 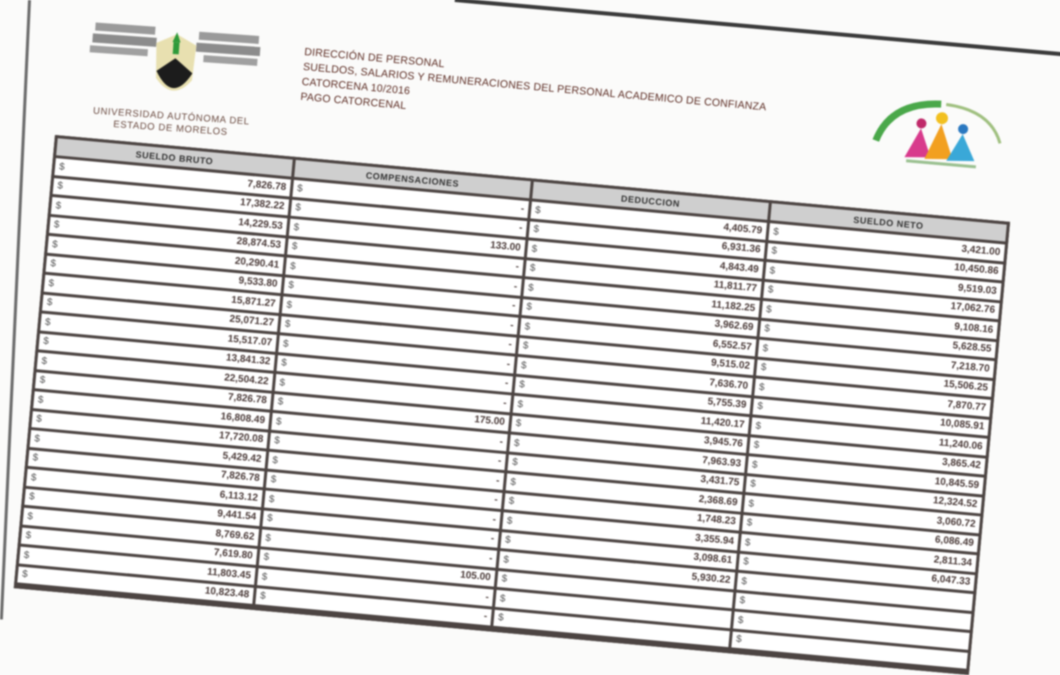 What do you see at coordinates (954, 542) in the screenshot?
I see `cell-value: 6,086.49` at bounding box center [954, 542].